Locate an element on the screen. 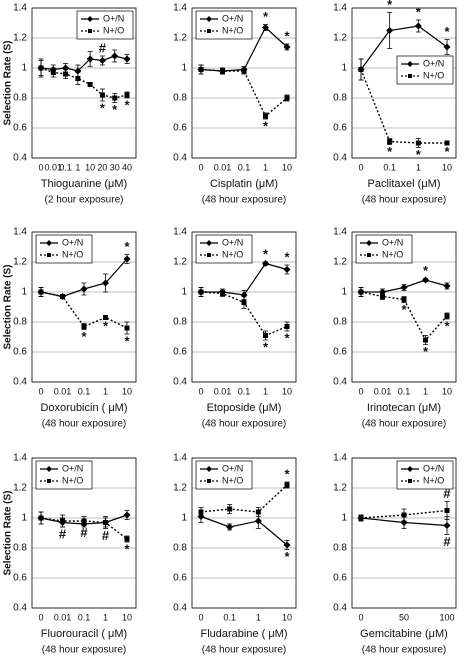 This screenshot has width=474, height=663. x-tick-label: 30 is located at coordinates (115, 167).